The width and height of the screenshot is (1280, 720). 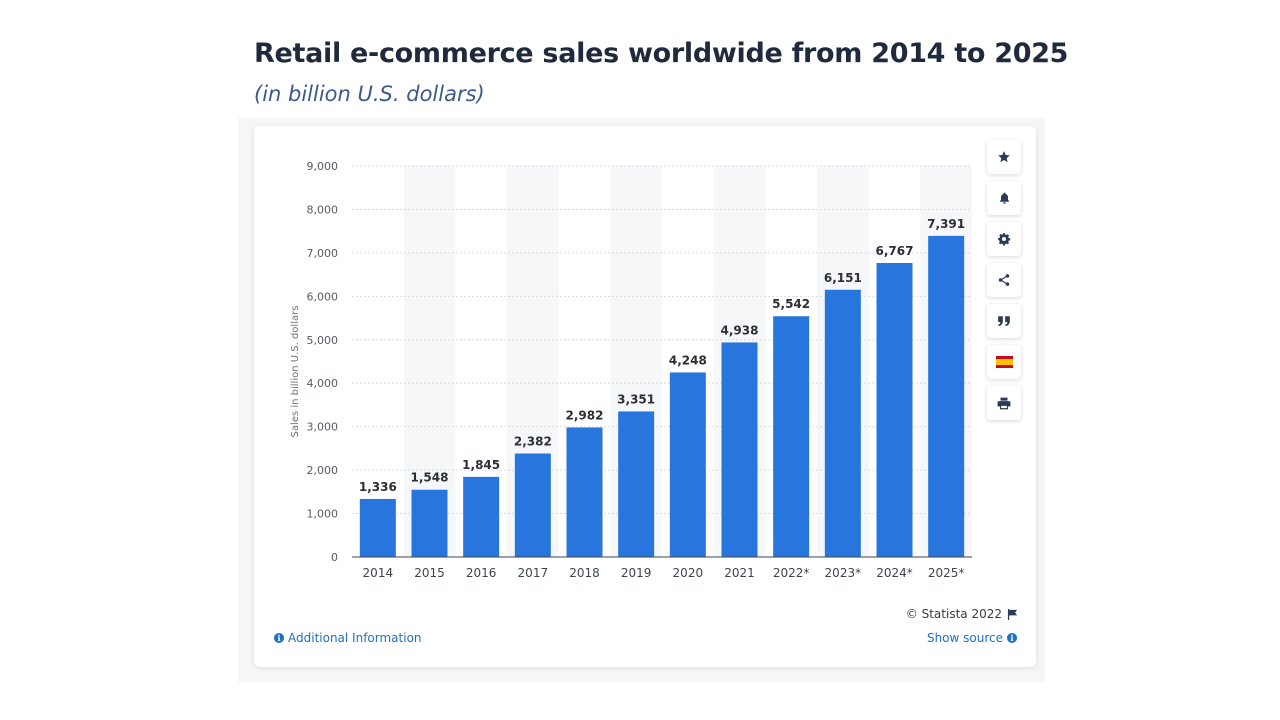 What do you see at coordinates (895, 251) in the screenshot?
I see `data-label: 6,767` at bounding box center [895, 251].